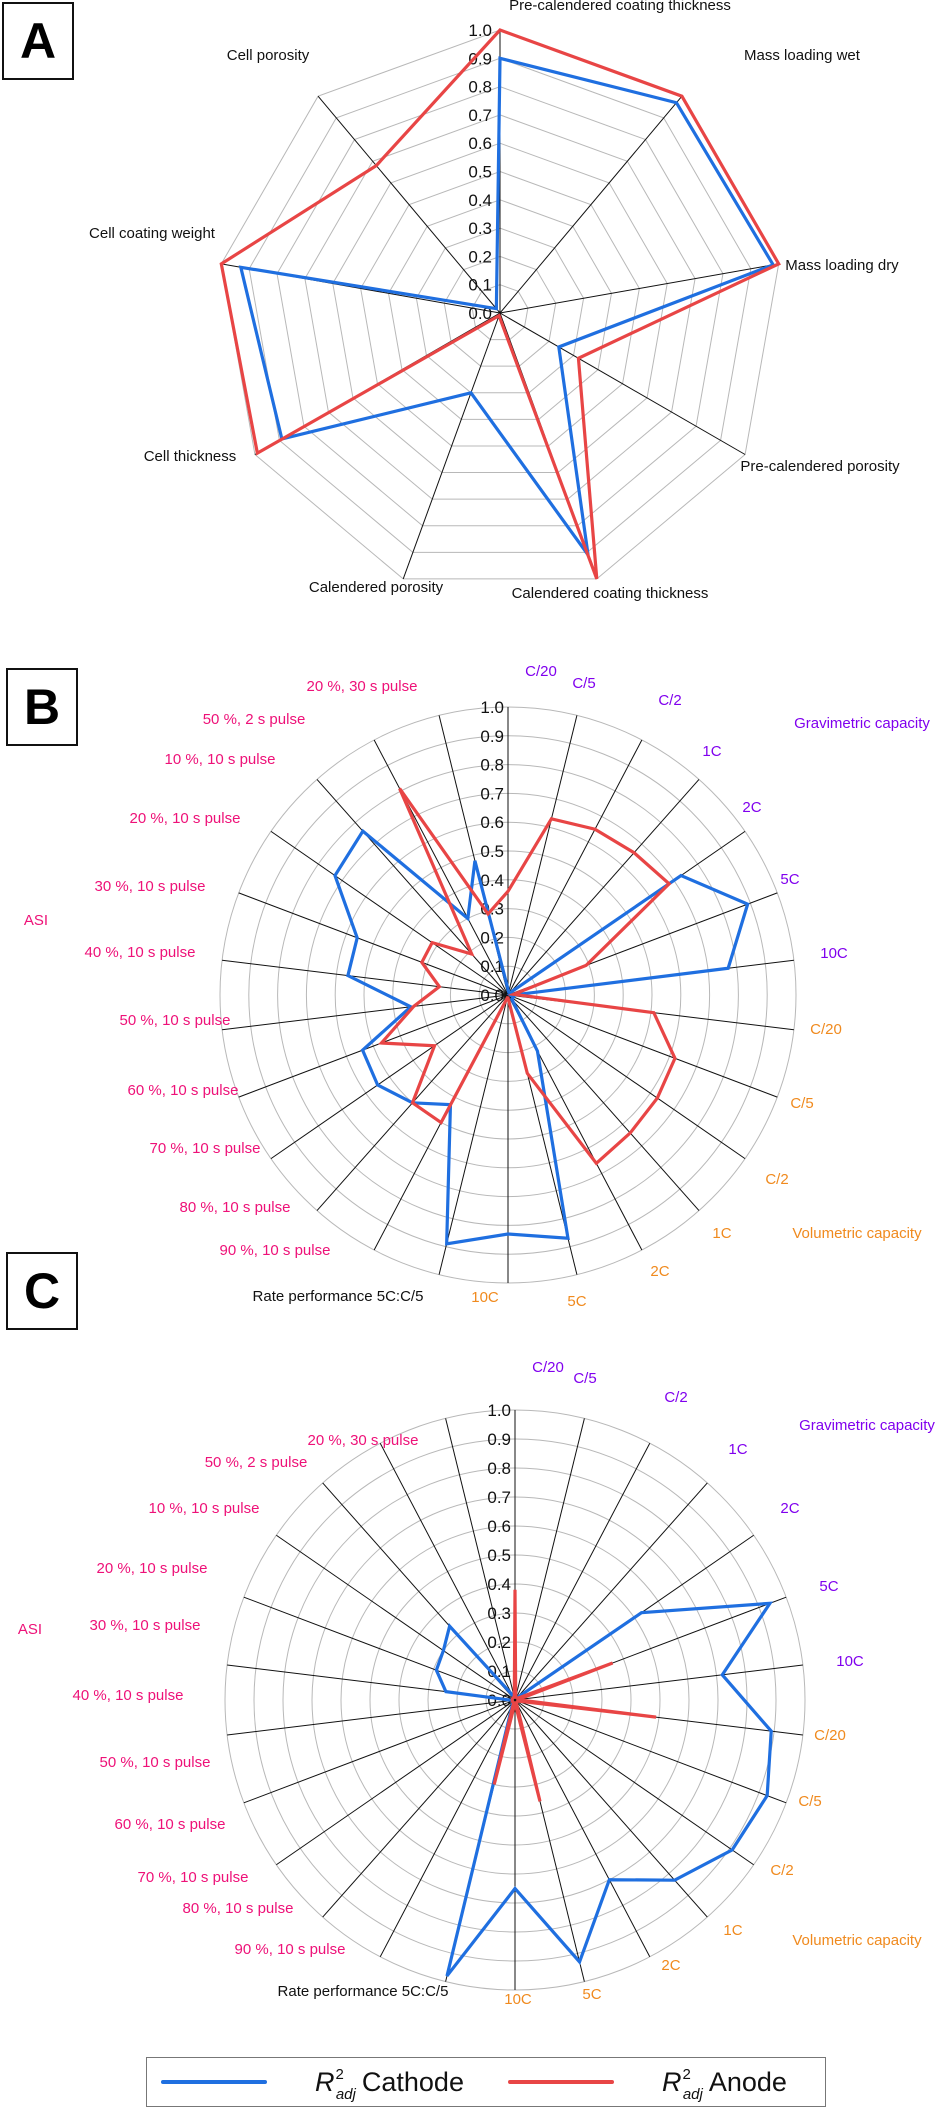  I want to click on legend-anode-label: R 2 adj Anode, so click(724, 2084).